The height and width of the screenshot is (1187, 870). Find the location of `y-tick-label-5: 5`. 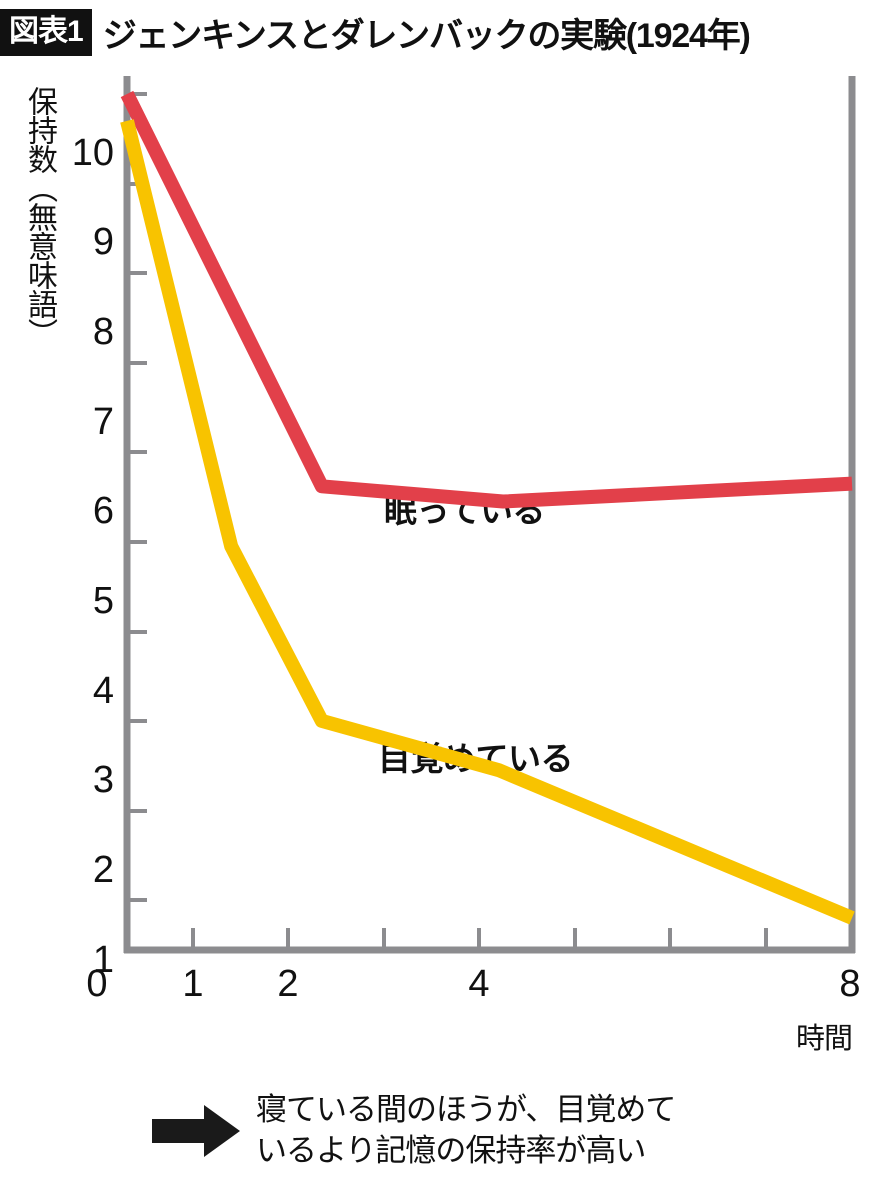

y-tick-label-5: 5 is located at coordinates (103, 601).